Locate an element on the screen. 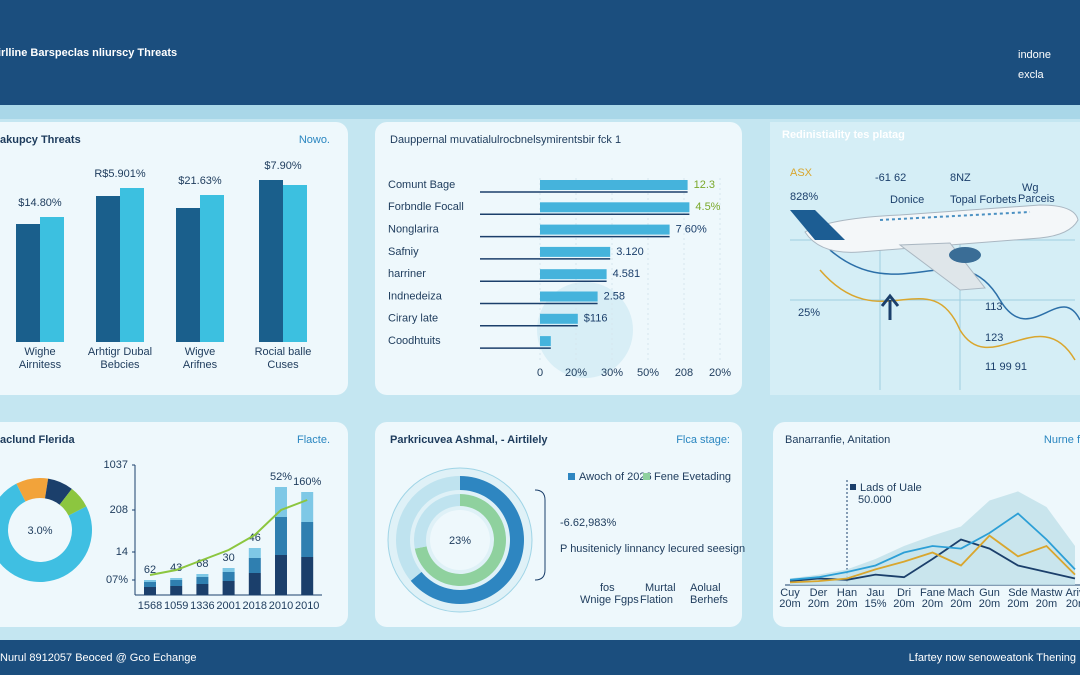 The image size is (1080, 675). note: Berhefs is located at coordinates (709, 600).